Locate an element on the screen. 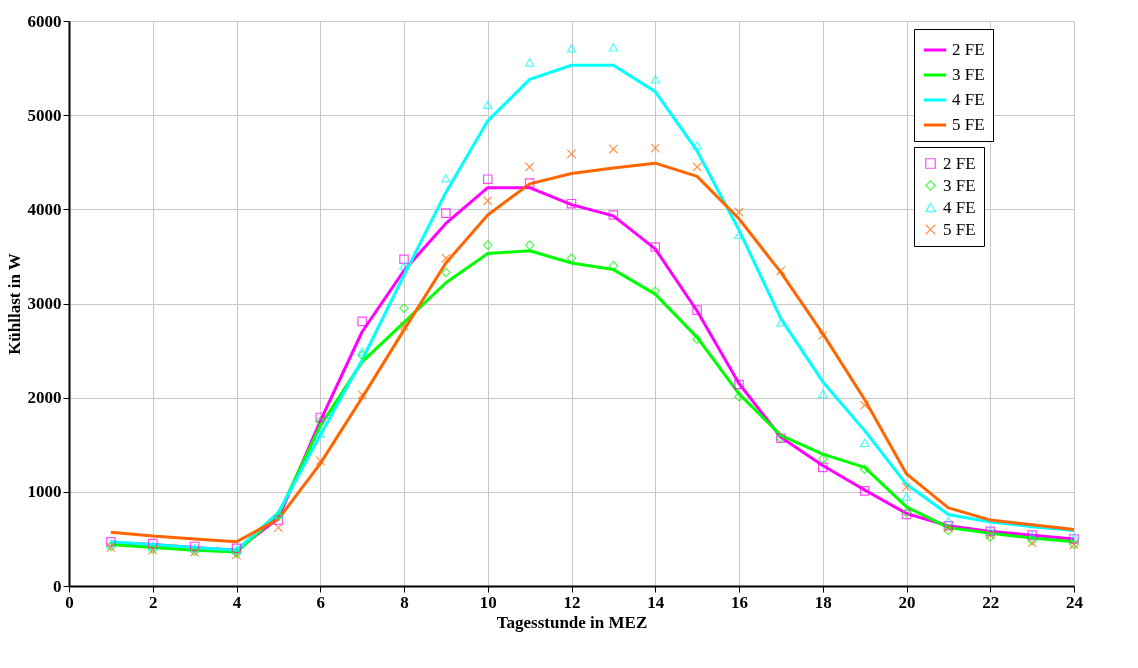 The image size is (1138, 668). x-tick-label: 14 is located at coordinates (656, 602).